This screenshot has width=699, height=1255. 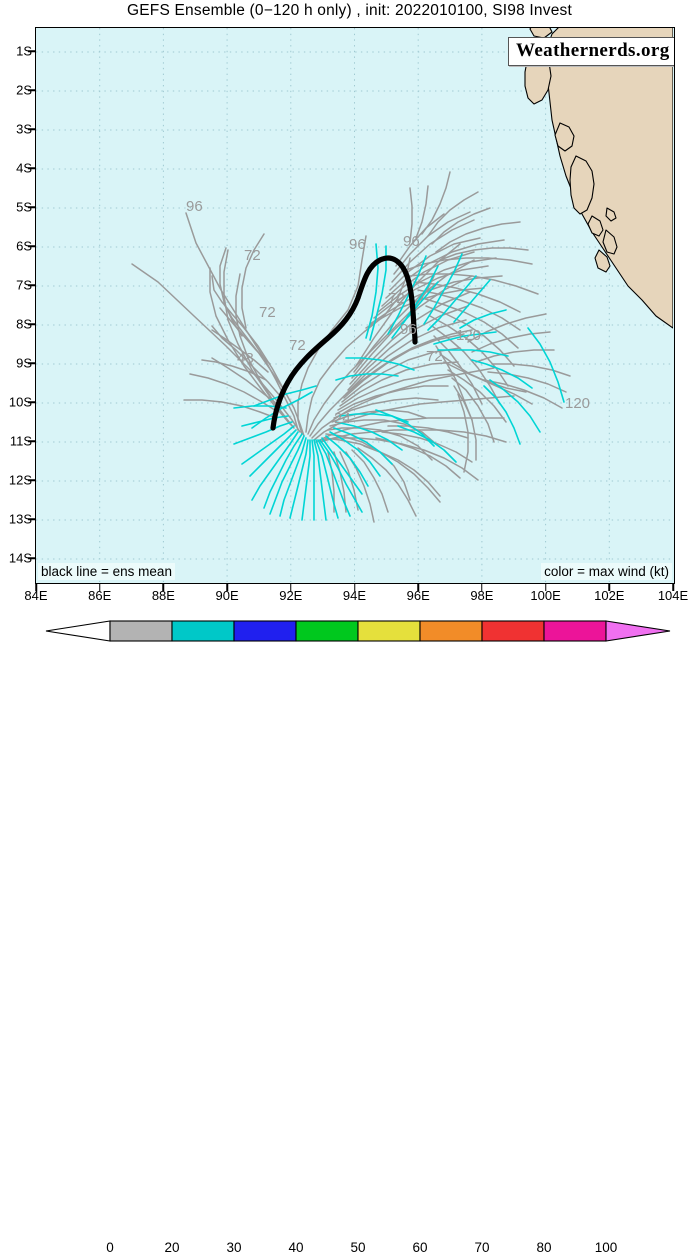 What do you see at coordinates (606, 571) in the screenshot?
I see `legend-color-maxwind: color = max wind (kt)` at bounding box center [606, 571].